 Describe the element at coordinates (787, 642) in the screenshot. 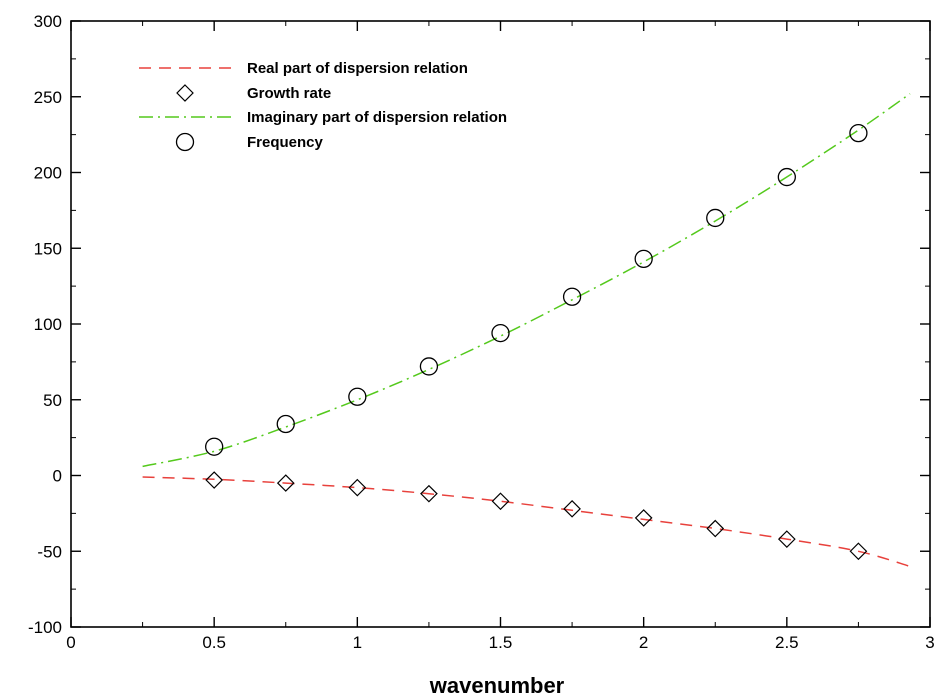

I see `x-tick-label: 2.5` at that location.